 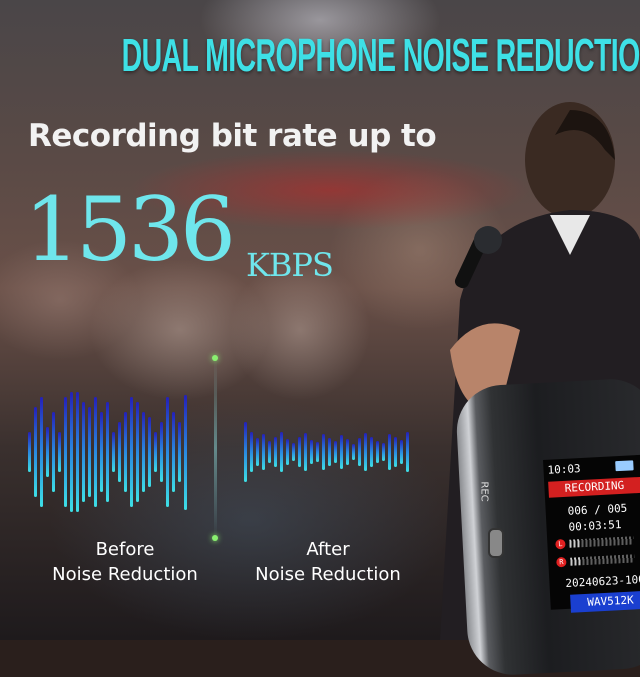 What do you see at coordinates (595, 525) in the screenshot?
I see `elapsed-time: 00:03:51` at bounding box center [595, 525].